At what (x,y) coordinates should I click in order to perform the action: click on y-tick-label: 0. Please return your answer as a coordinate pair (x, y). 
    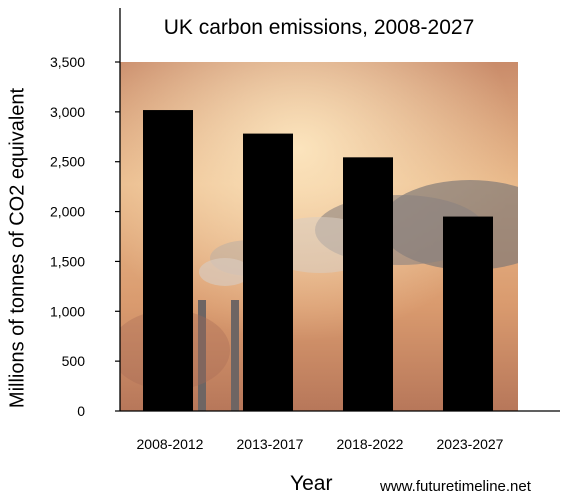
    Looking at the image, I should click on (81, 411).